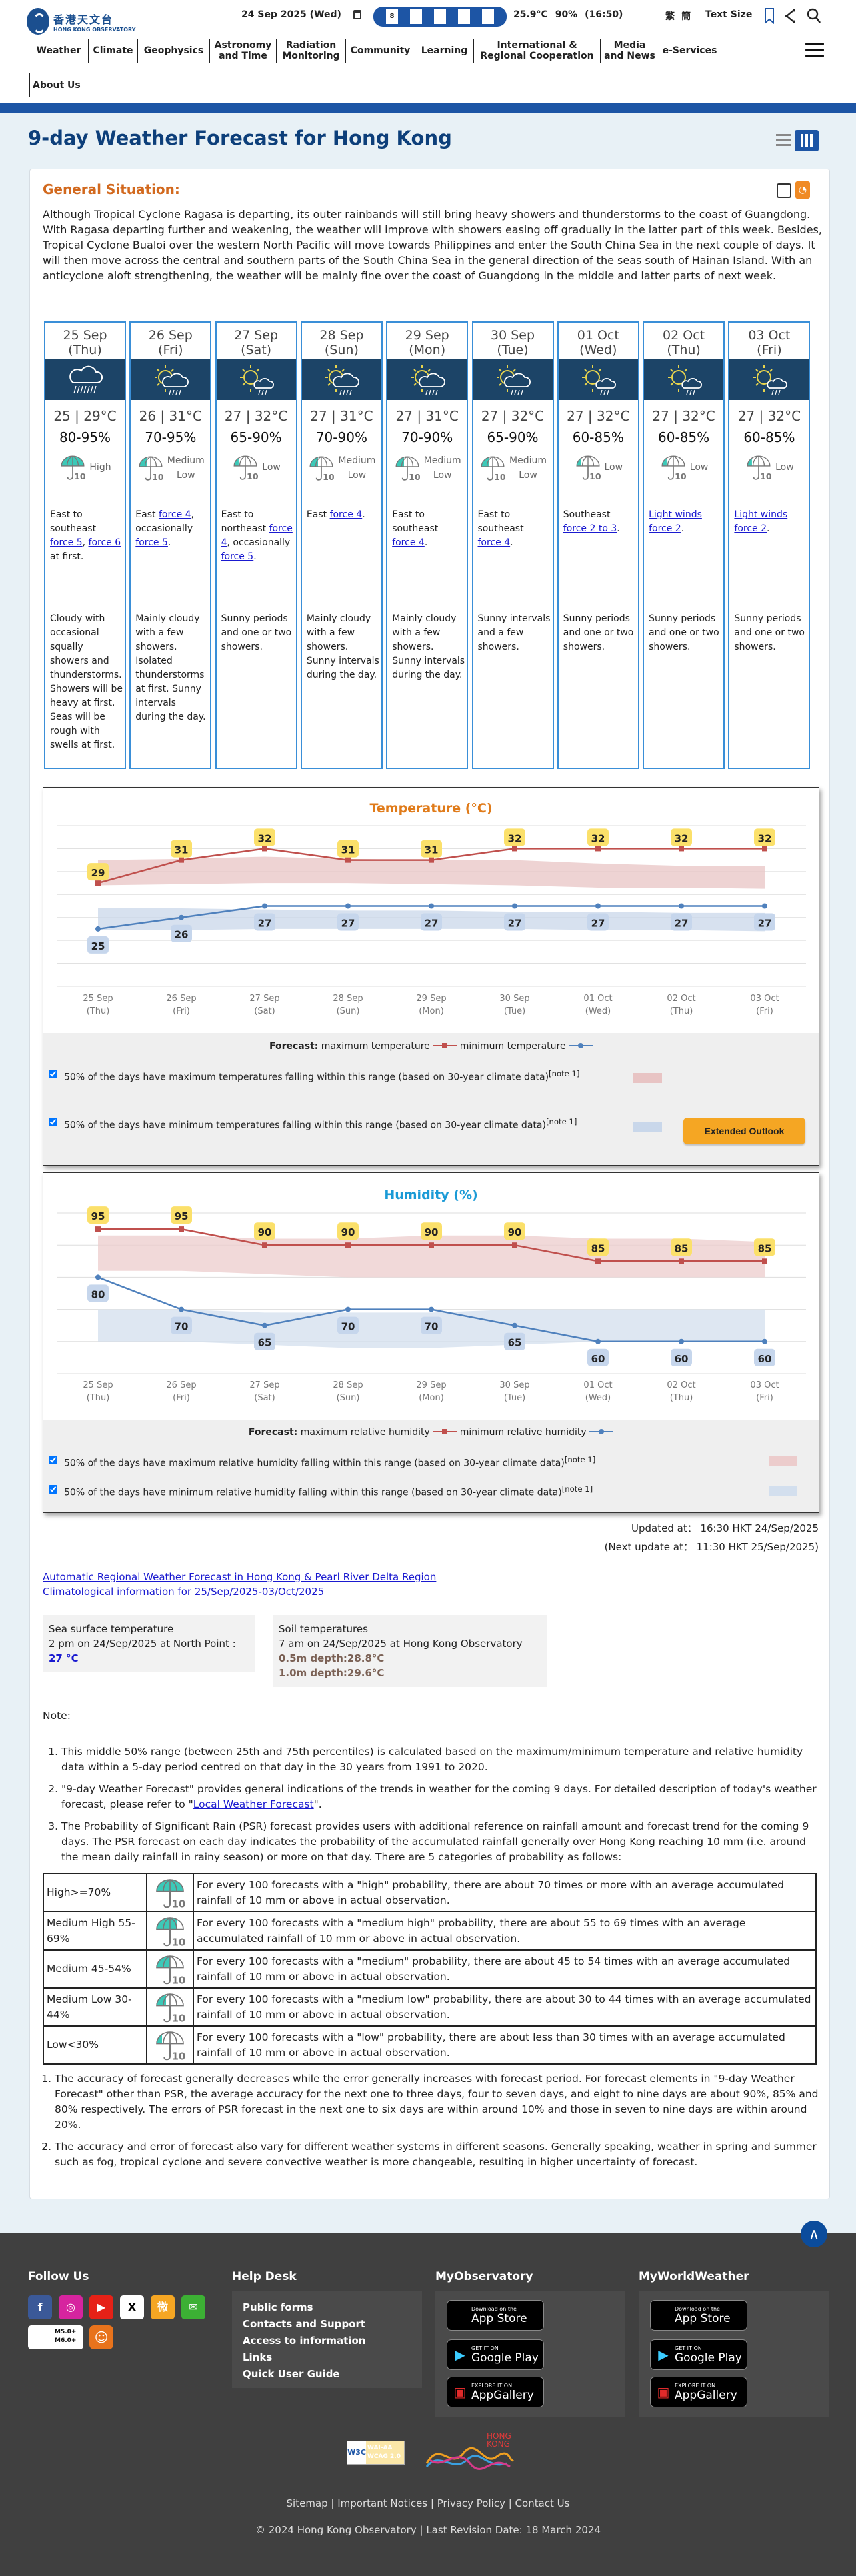 The height and width of the screenshot is (2576, 856). What do you see at coordinates (71, 2307) in the screenshot?
I see `instagram-icon: ◎` at bounding box center [71, 2307].